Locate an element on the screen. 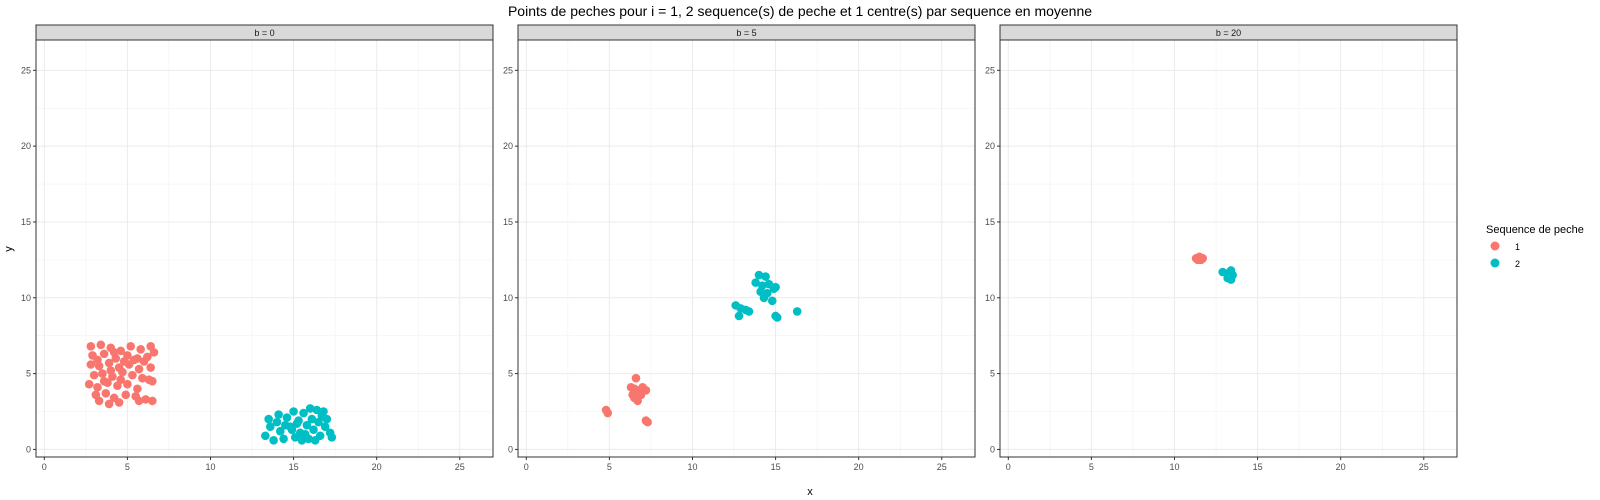  legend-label: 1 is located at coordinates (1517, 247).